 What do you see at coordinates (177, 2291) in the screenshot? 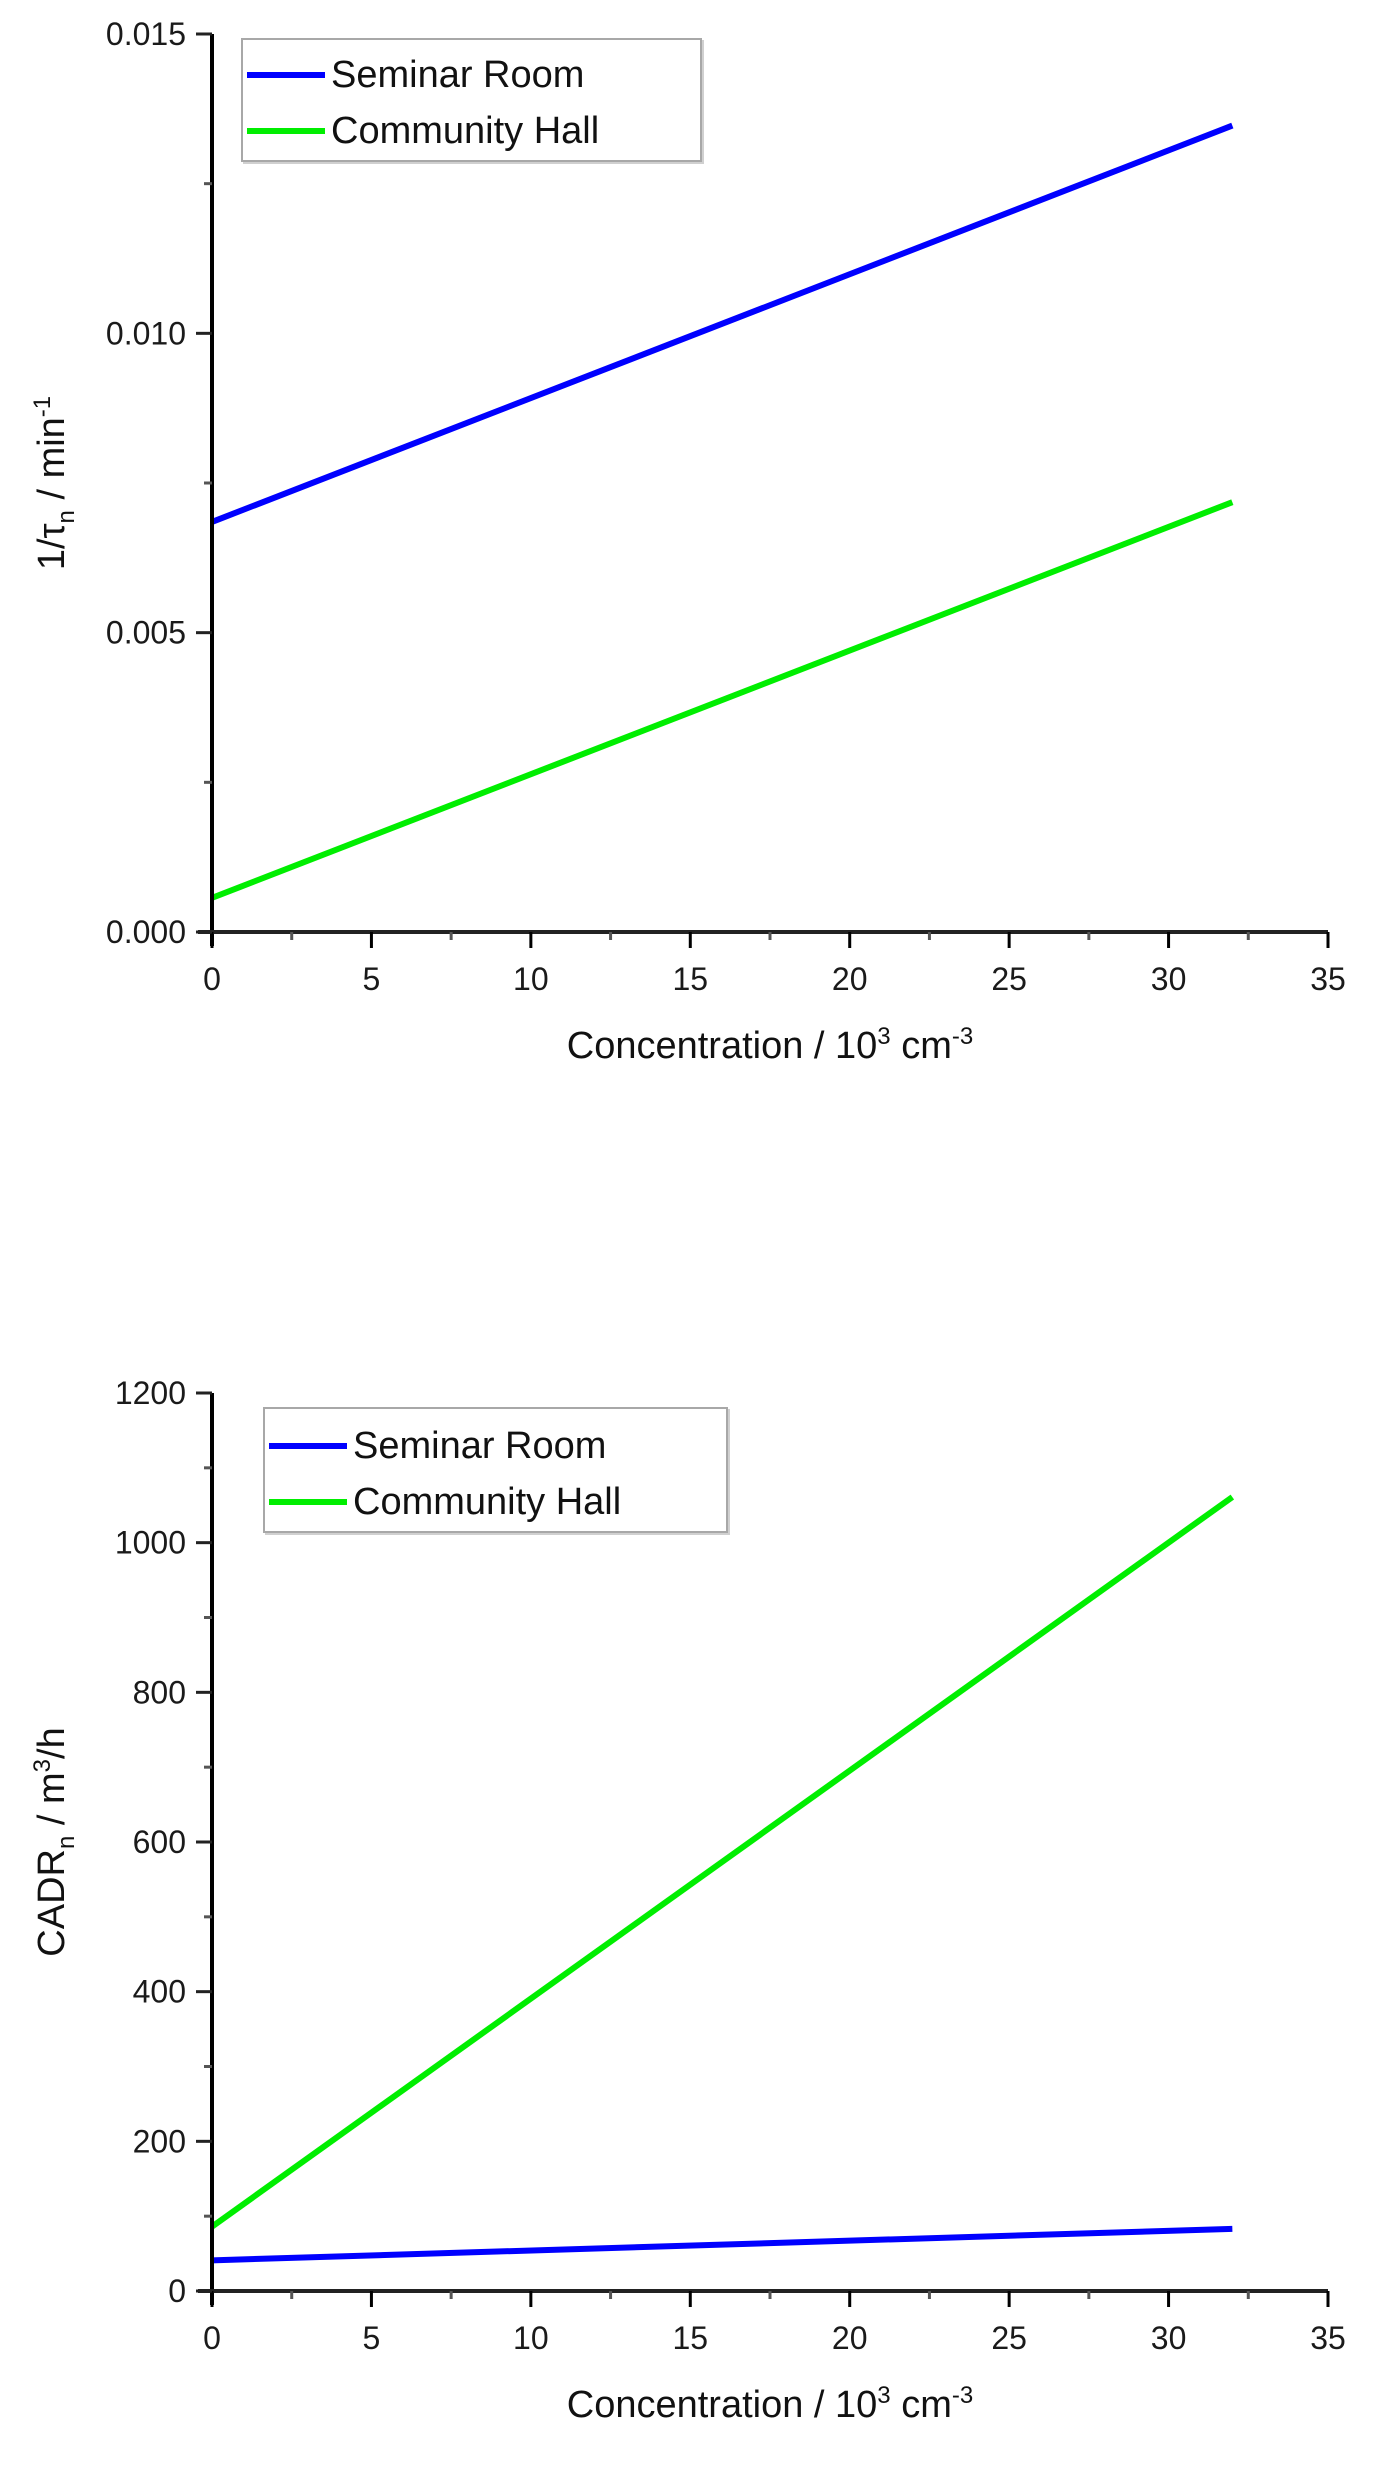
I see `y-tick-label: 0` at bounding box center [177, 2291].